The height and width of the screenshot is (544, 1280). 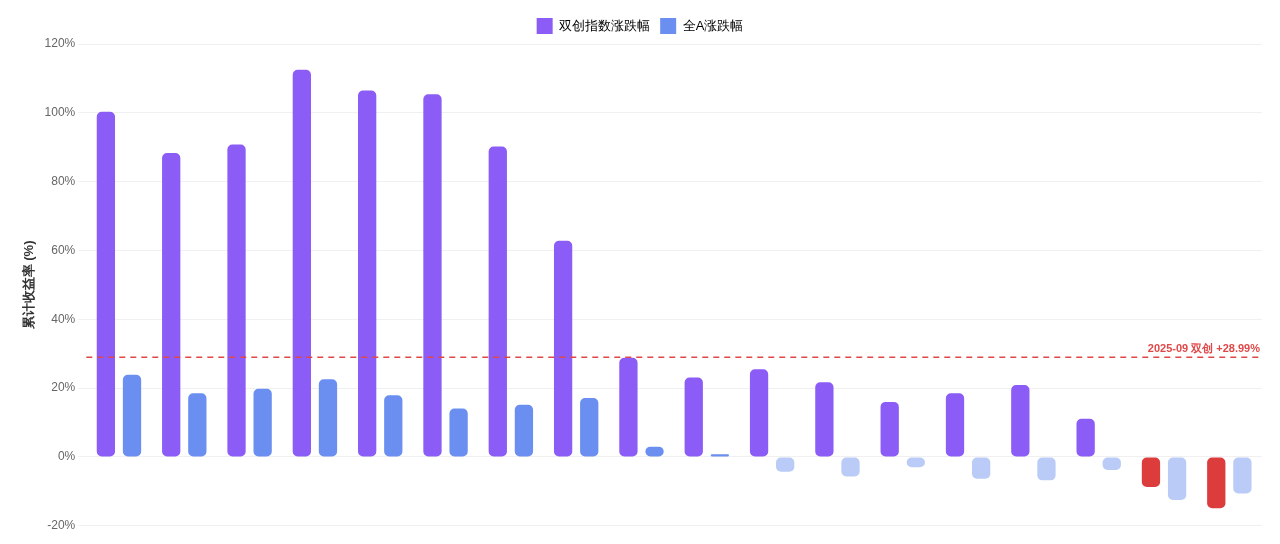 I want to click on legend-label: 双创指数涨跌幅, so click(x=605, y=25).